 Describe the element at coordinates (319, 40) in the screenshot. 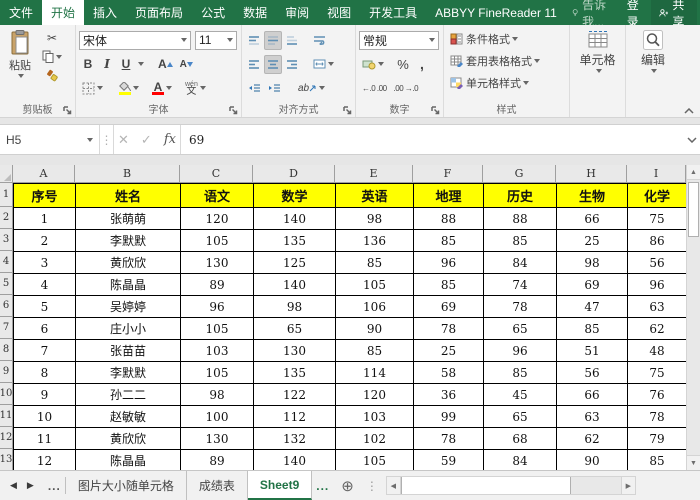

I see `wrap-text-button` at that location.